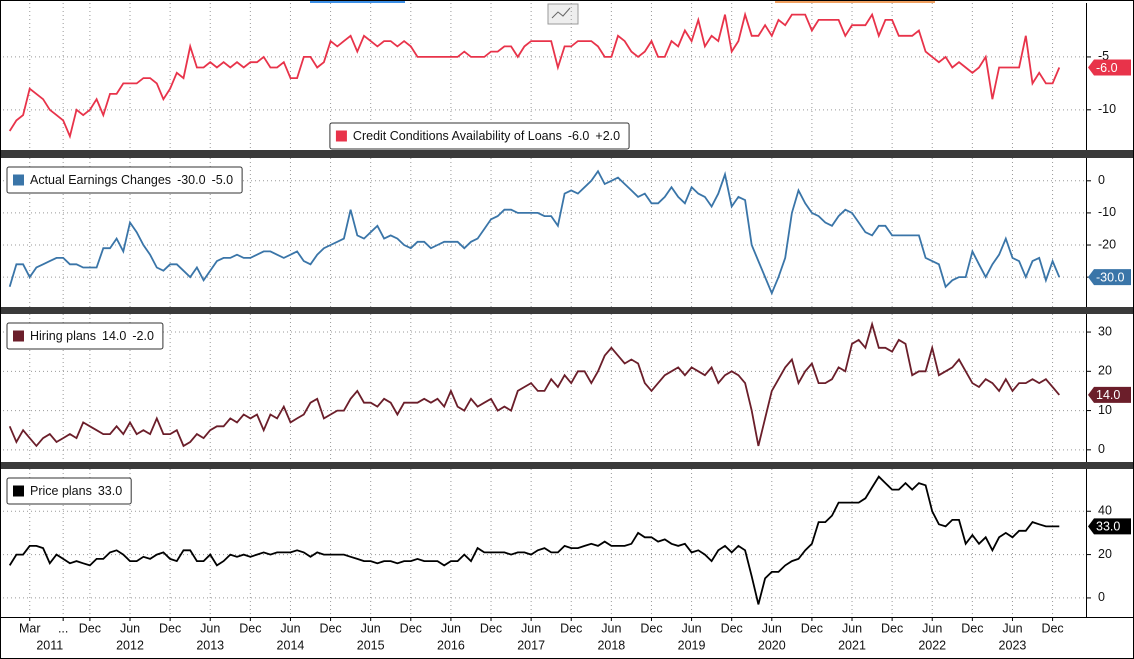 The image size is (1134, 659). I want to click on x-year-label: 2014, so click(291, 645).